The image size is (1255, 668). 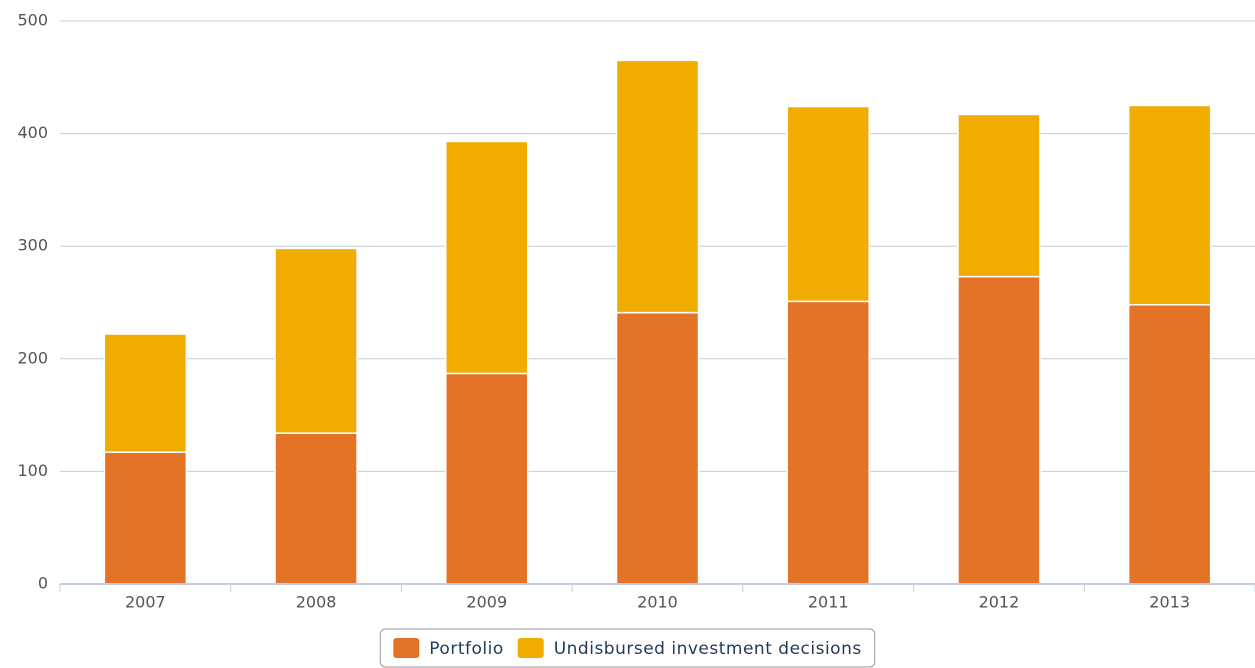 I want to click on y-tick-label: 500, so click(x=32, y=20).